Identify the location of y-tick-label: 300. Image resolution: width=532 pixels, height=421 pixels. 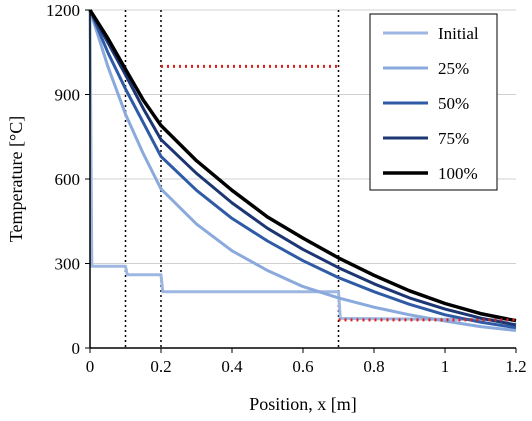
(68, 264).